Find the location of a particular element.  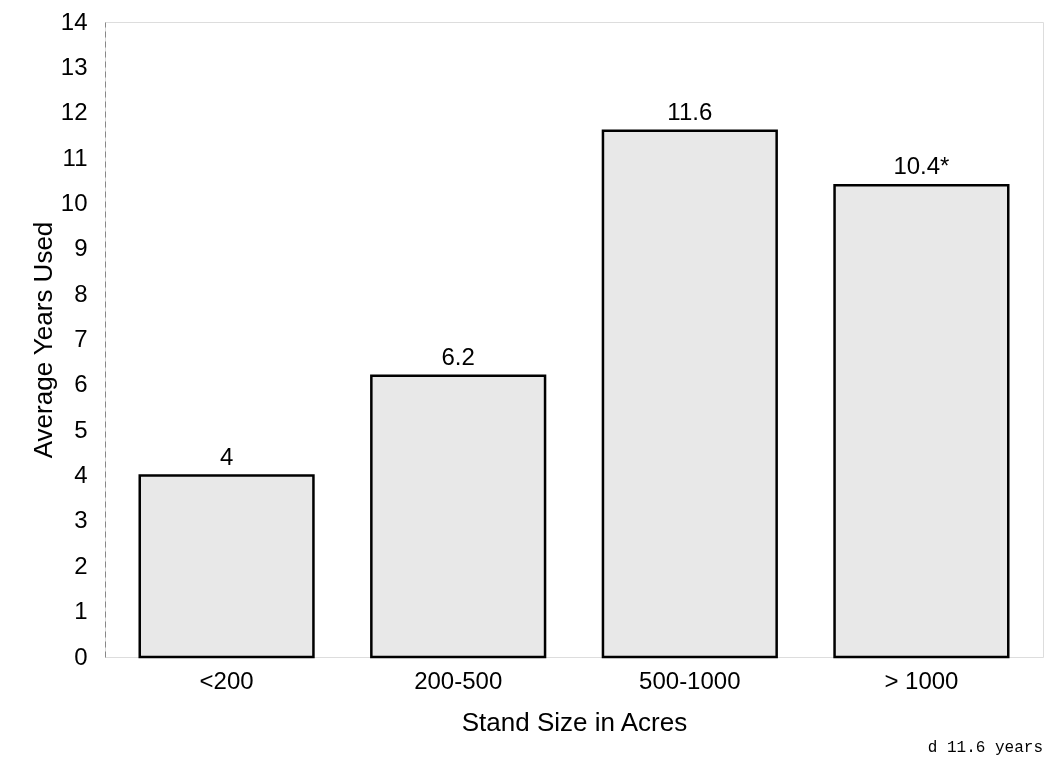

y-tick-label: 5 is located at coordinates (81, 429).